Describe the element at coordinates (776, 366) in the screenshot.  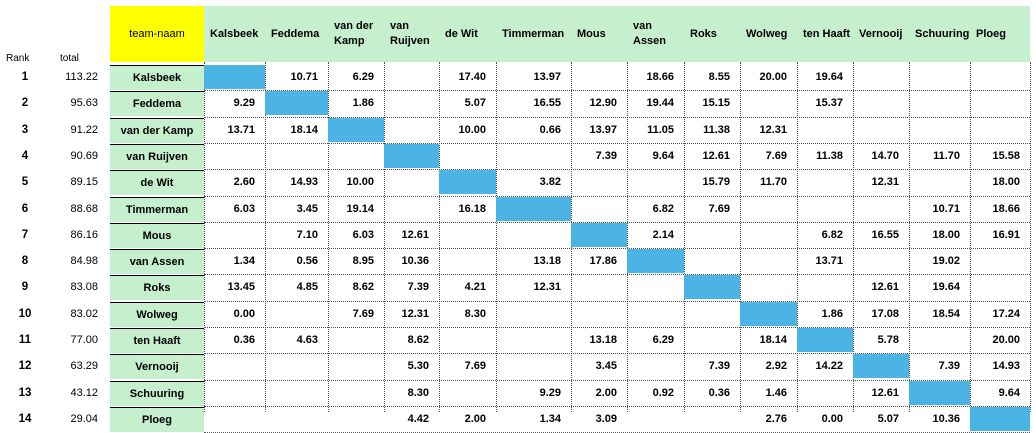
I see `score-cell: 2.92` at that location.